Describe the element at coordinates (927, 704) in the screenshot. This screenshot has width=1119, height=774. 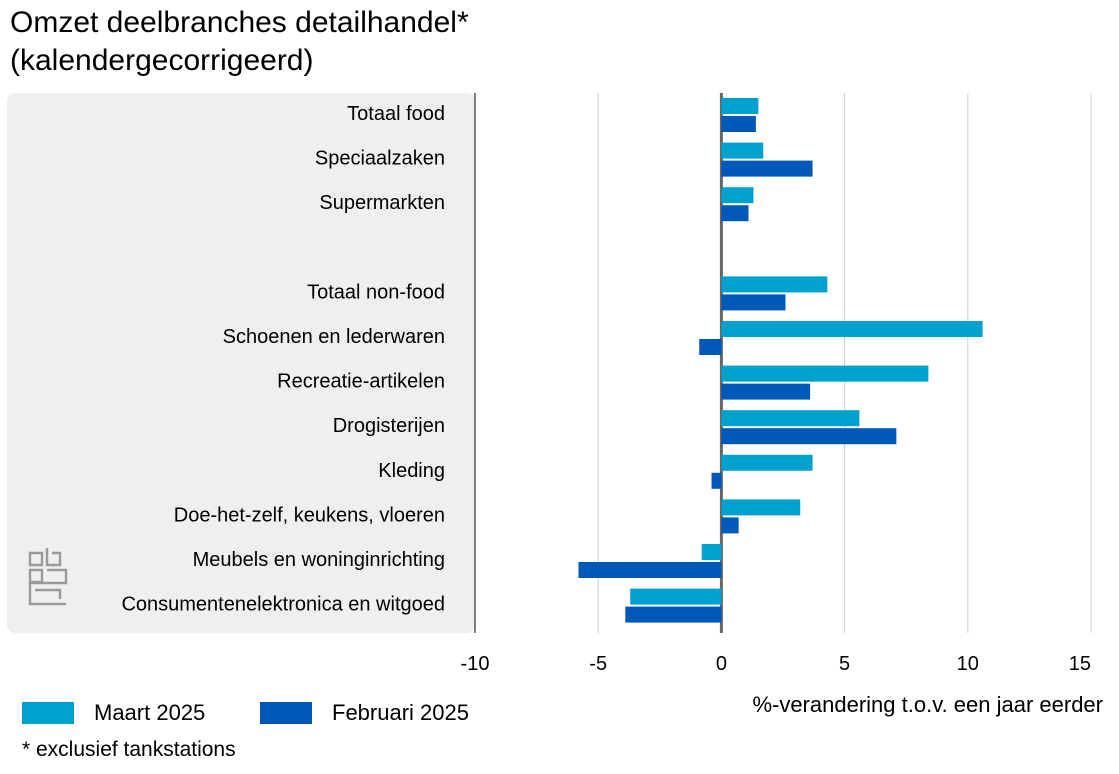
I see `x-axis-label: %-verandering t.o.v. een jaar eerder` at that location.